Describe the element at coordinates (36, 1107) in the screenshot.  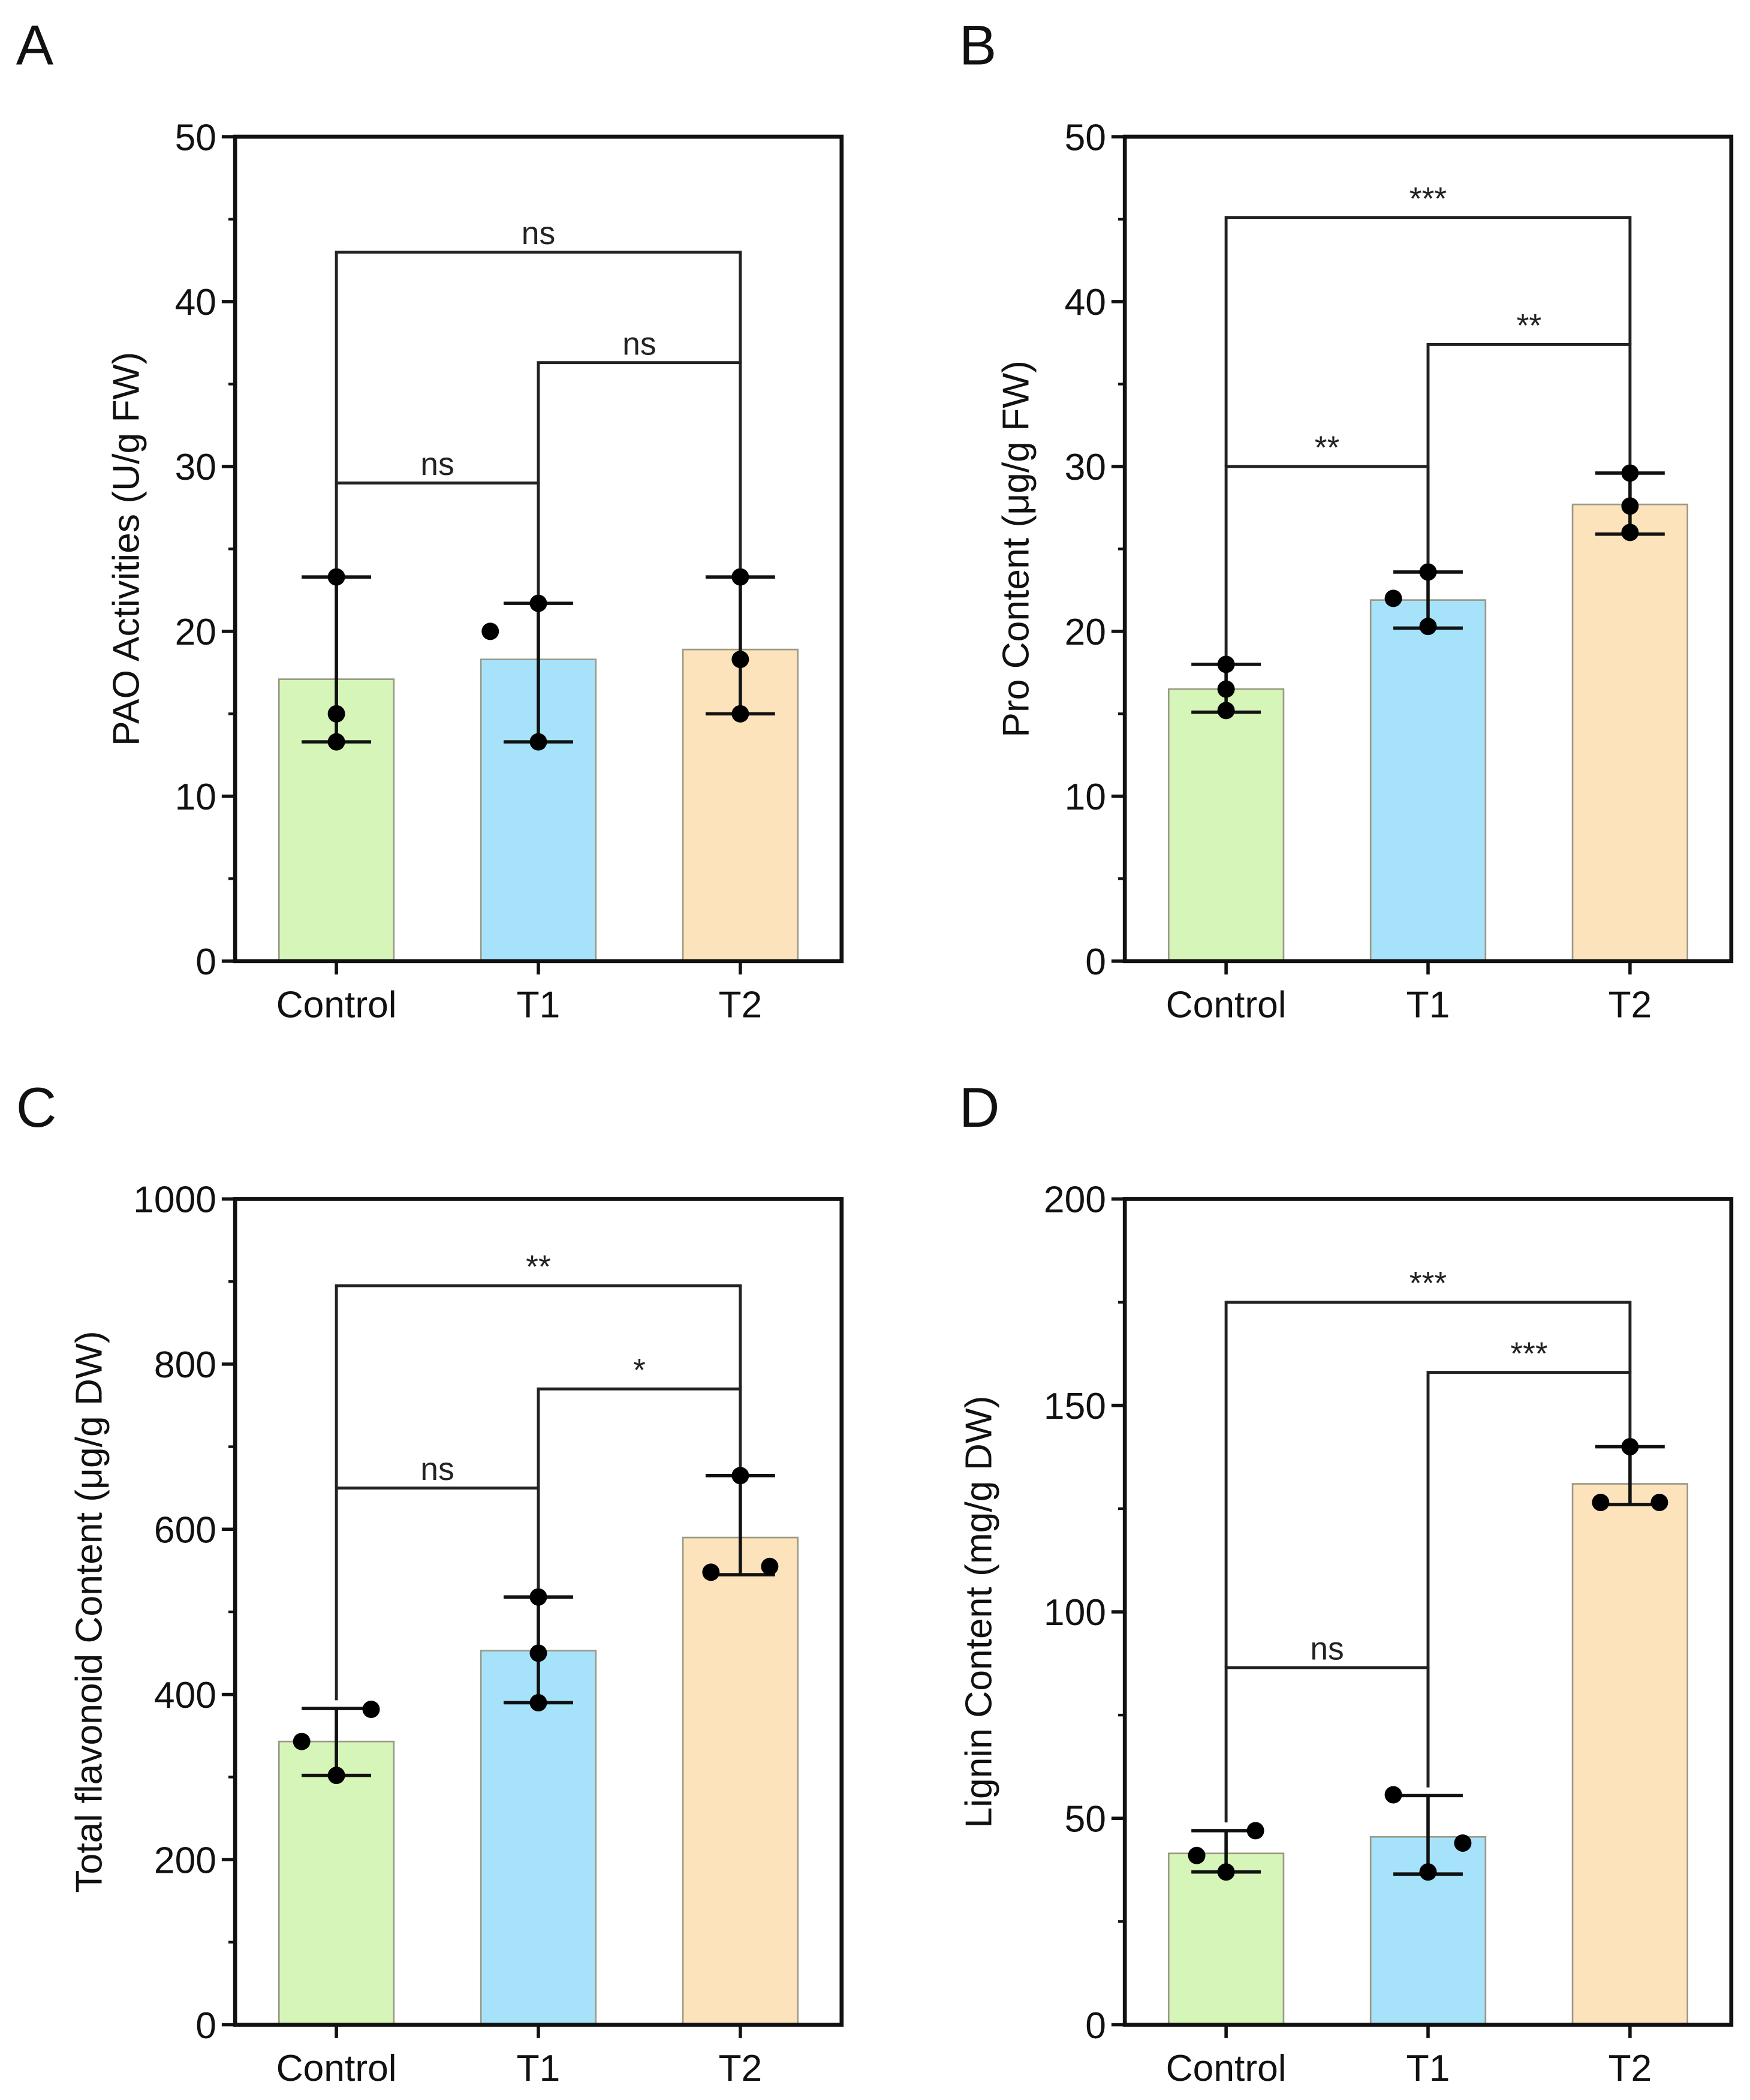
I see `panel-label: C` at that location.